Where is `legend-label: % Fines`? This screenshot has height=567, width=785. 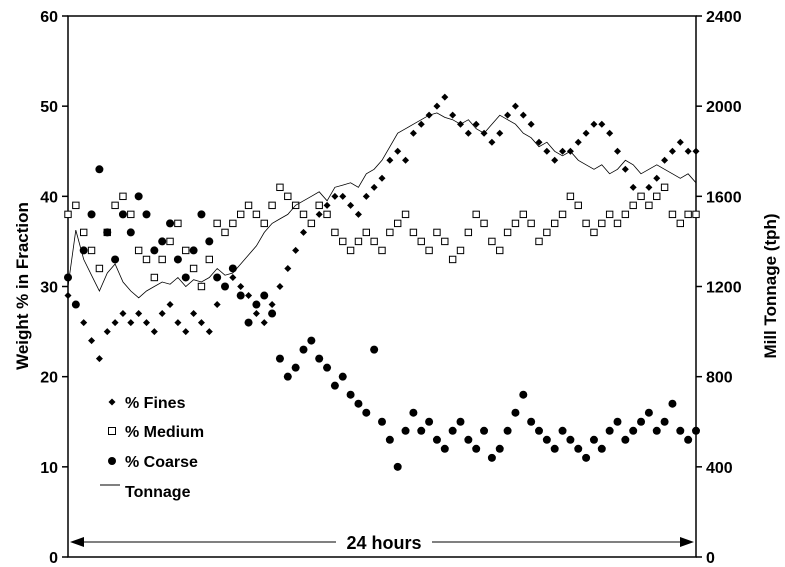 legend-label: % Fines is located at coordinates (155, 403).